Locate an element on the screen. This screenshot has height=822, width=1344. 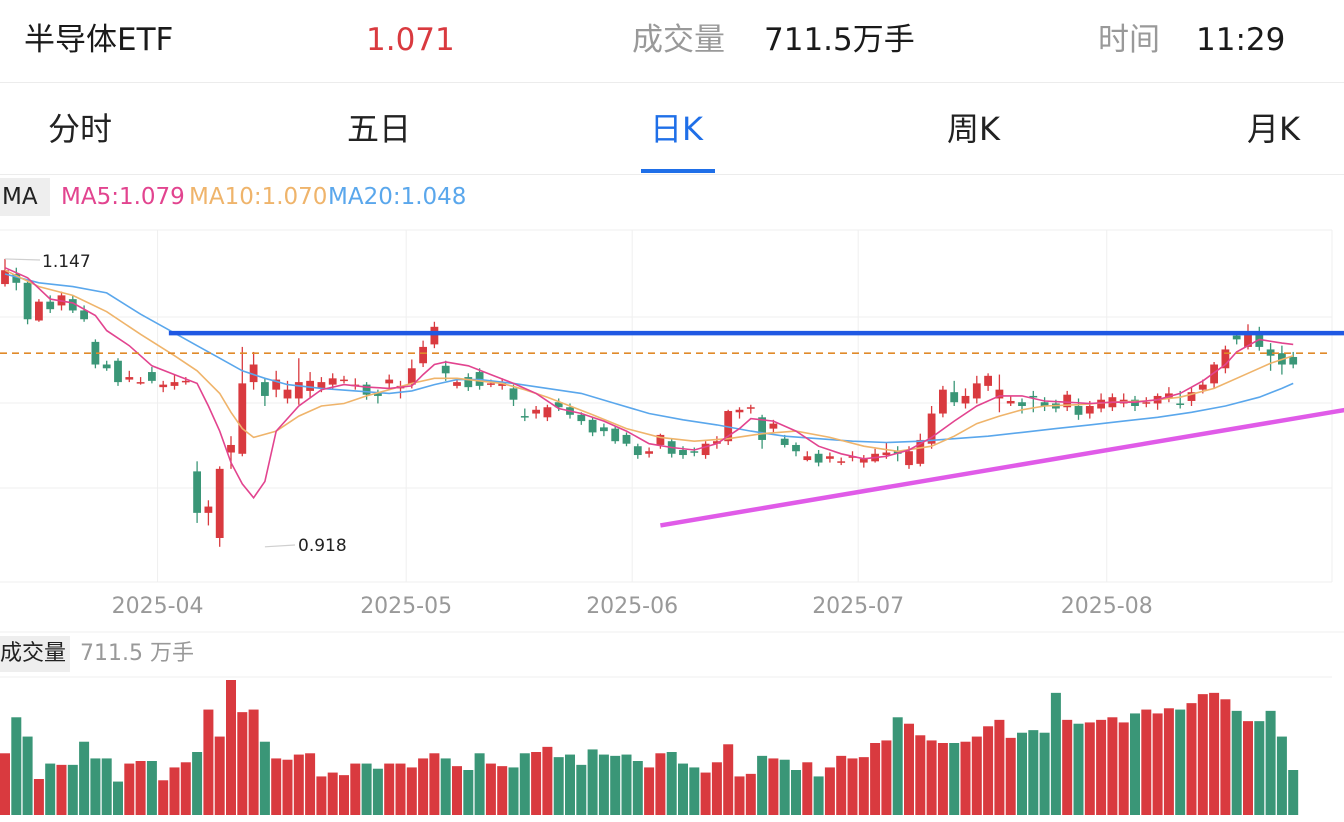
security-name: 半导体ETF is located at coordinates (99, 40).